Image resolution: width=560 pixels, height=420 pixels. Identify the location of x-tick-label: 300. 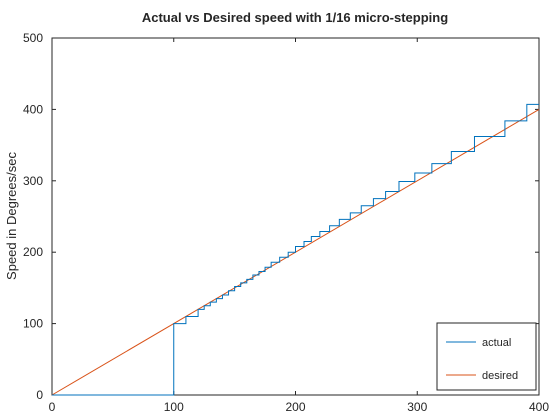
(417, 407).